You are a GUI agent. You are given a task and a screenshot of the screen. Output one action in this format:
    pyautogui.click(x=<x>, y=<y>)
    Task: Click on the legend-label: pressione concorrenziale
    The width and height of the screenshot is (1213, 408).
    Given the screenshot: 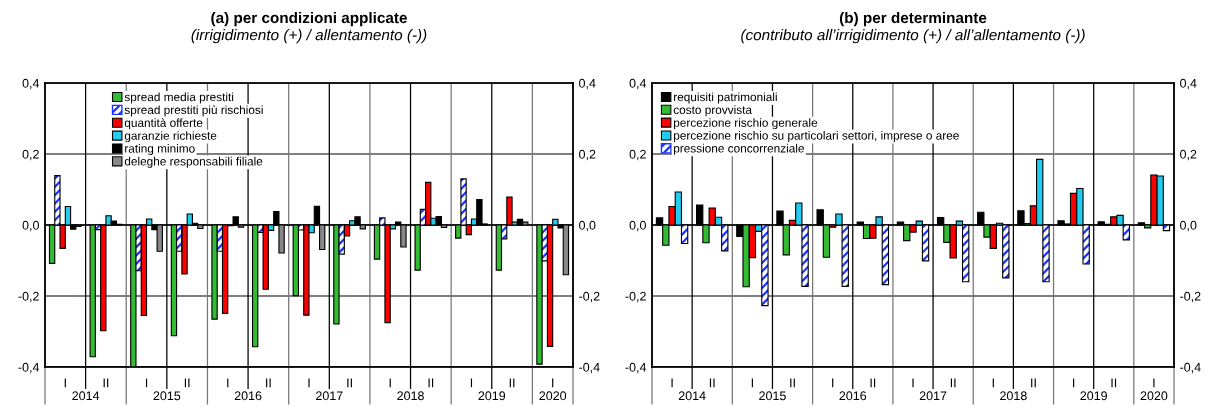 What is the action you would take?
    pyautogui.click(x=739, y=149)
    